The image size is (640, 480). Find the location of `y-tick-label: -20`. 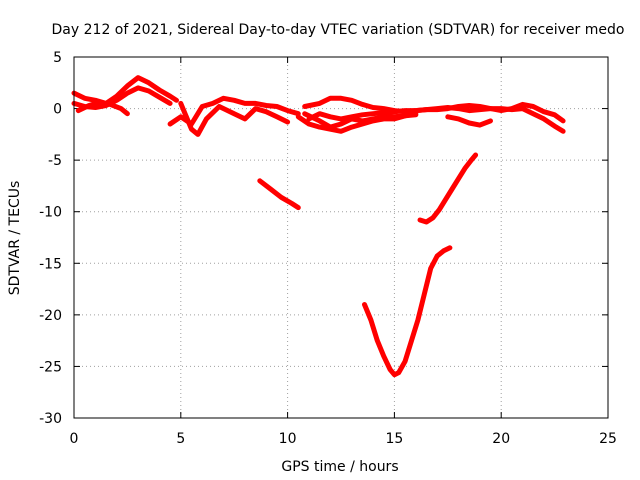

y-tick-label: -20 is located at coordinates (50, 316).